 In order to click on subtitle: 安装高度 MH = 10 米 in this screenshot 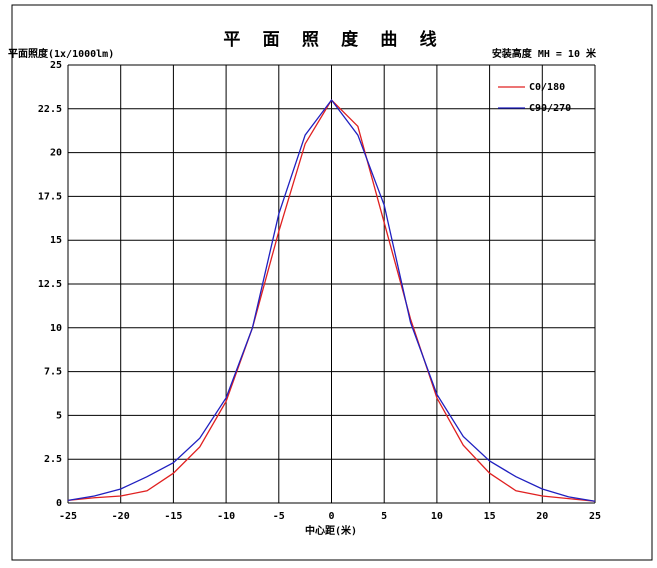, I will do `click(544, 53)`.